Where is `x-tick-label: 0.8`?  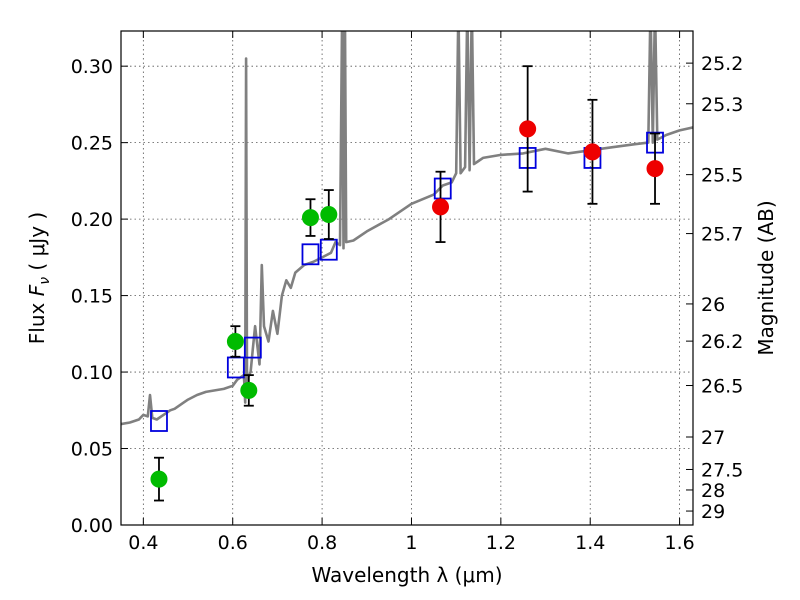
x-tick-label: 0.8 is located at coordinates (322, 543).